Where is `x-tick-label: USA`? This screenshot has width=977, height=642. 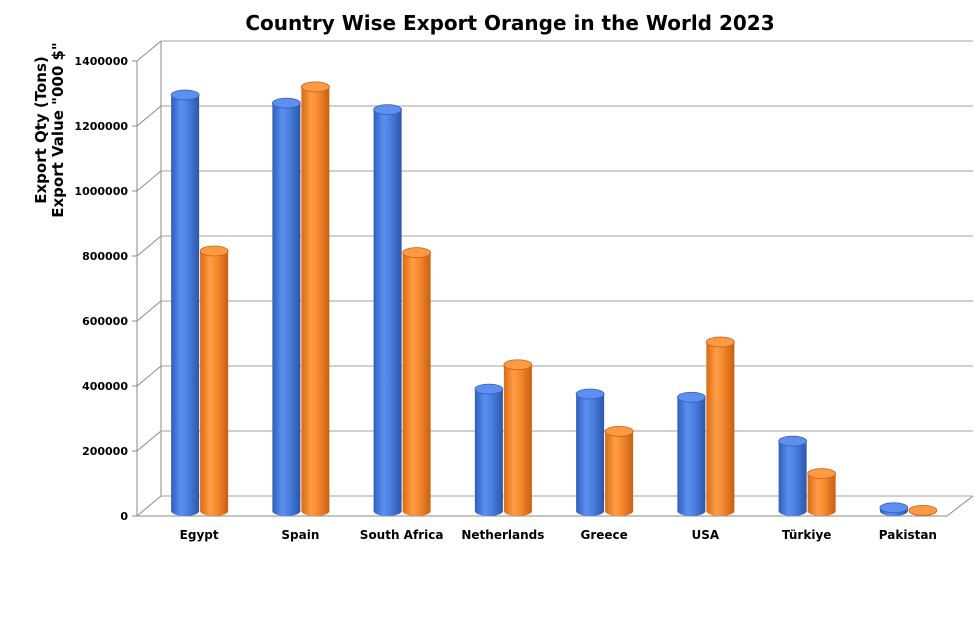 x-tick-label: USA is located at coordinates (706, 535).